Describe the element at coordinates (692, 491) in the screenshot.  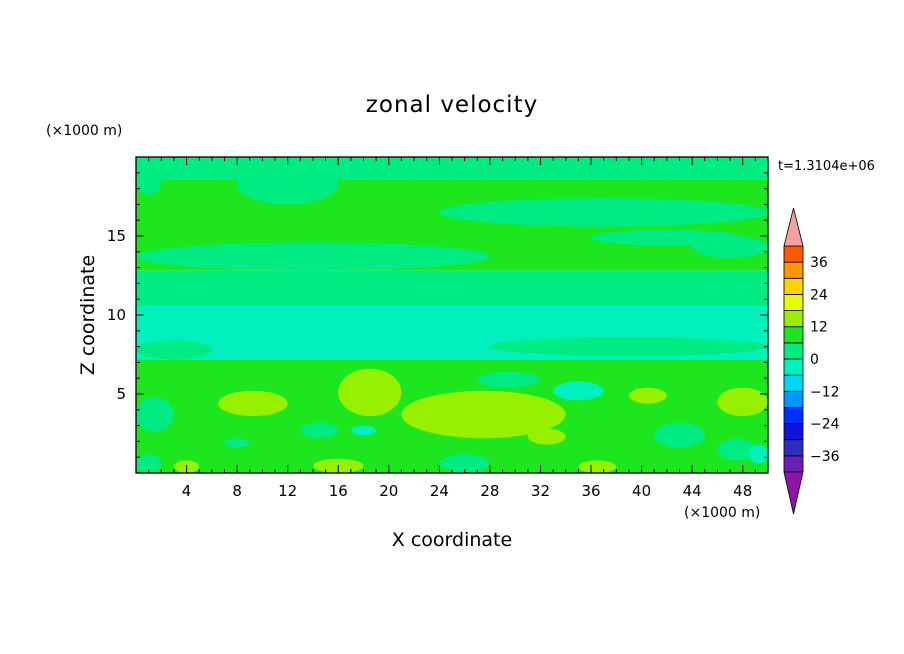
I see `x-tick-label: 44` at that location.